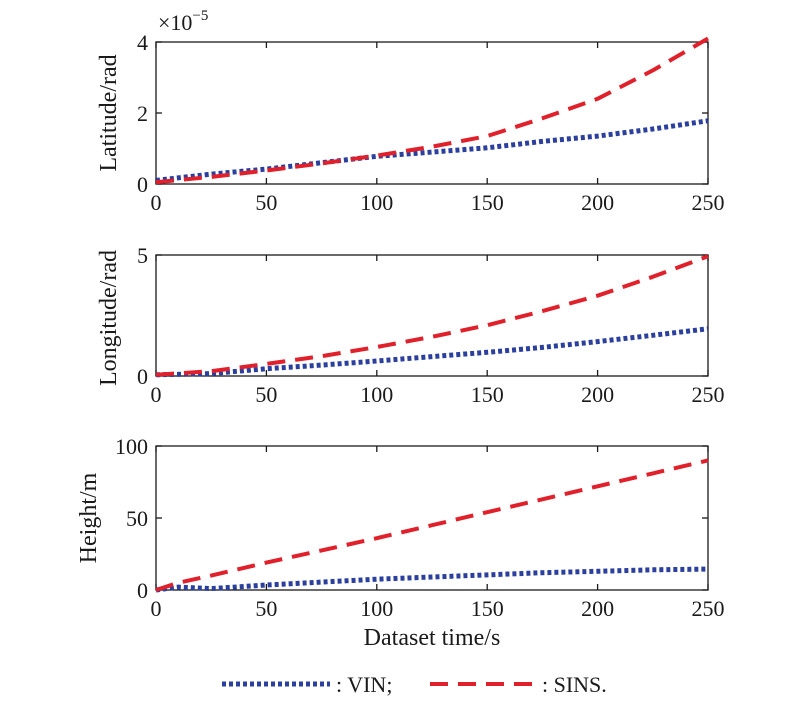  I want to click on y-tick-label: 5, so click(142, 255).